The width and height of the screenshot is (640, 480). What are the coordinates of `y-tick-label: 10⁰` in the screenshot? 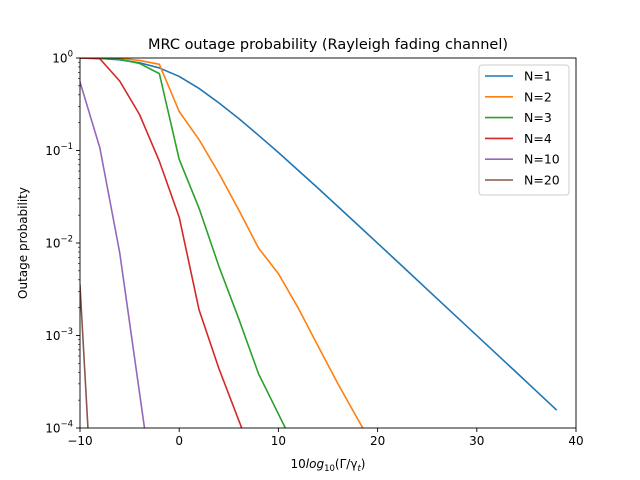 It's located at (62, 58).